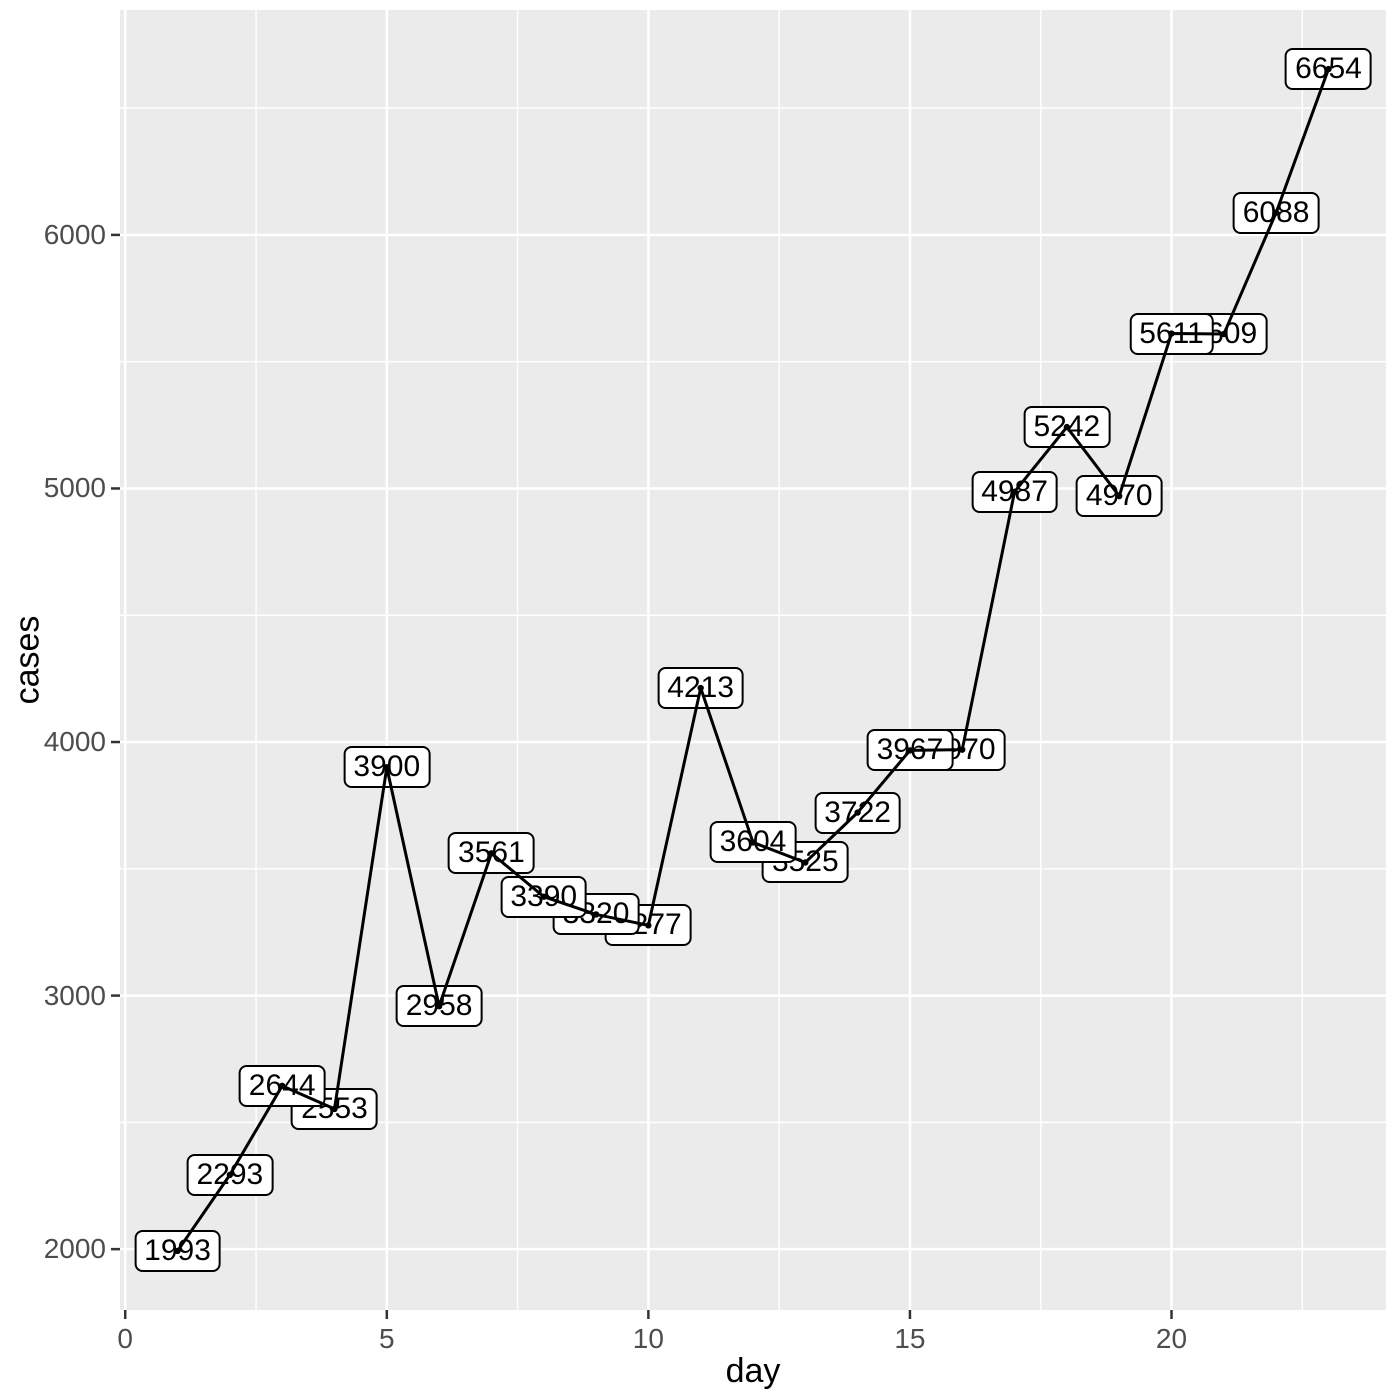 Image resolution: width=1400 pixels, height=1400 pixels. I want to click on point-label: 4970, so click(1119, 496).